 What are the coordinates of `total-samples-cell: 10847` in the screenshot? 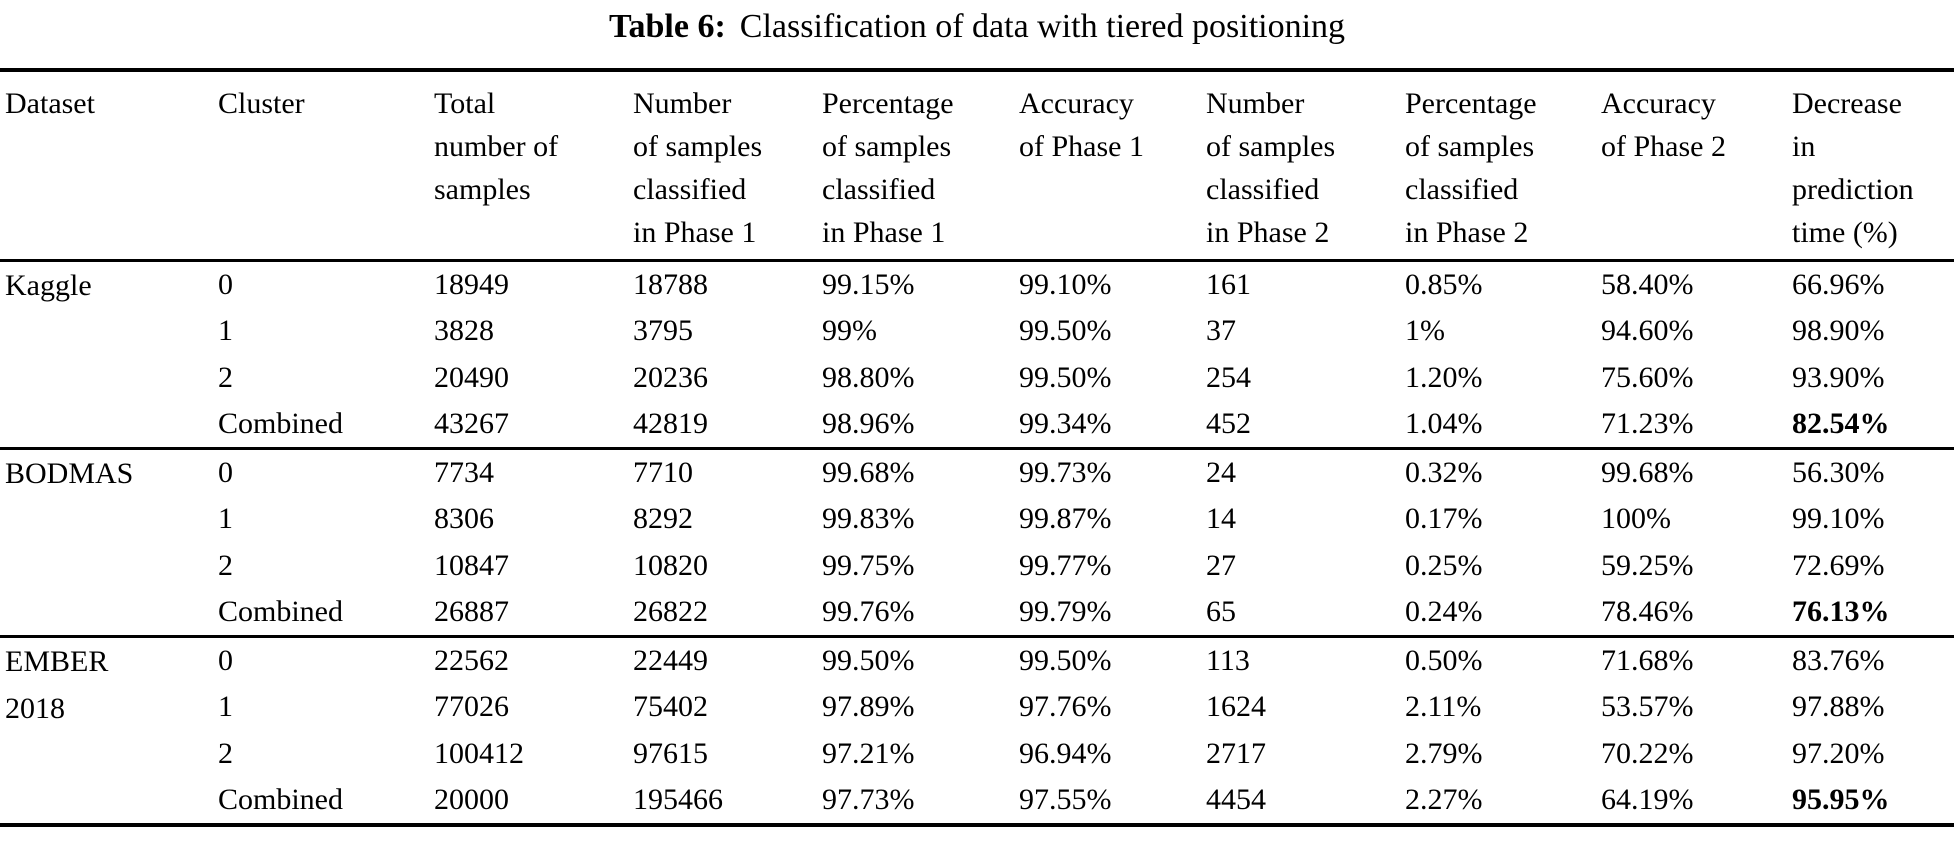 It's located at (471, 565).